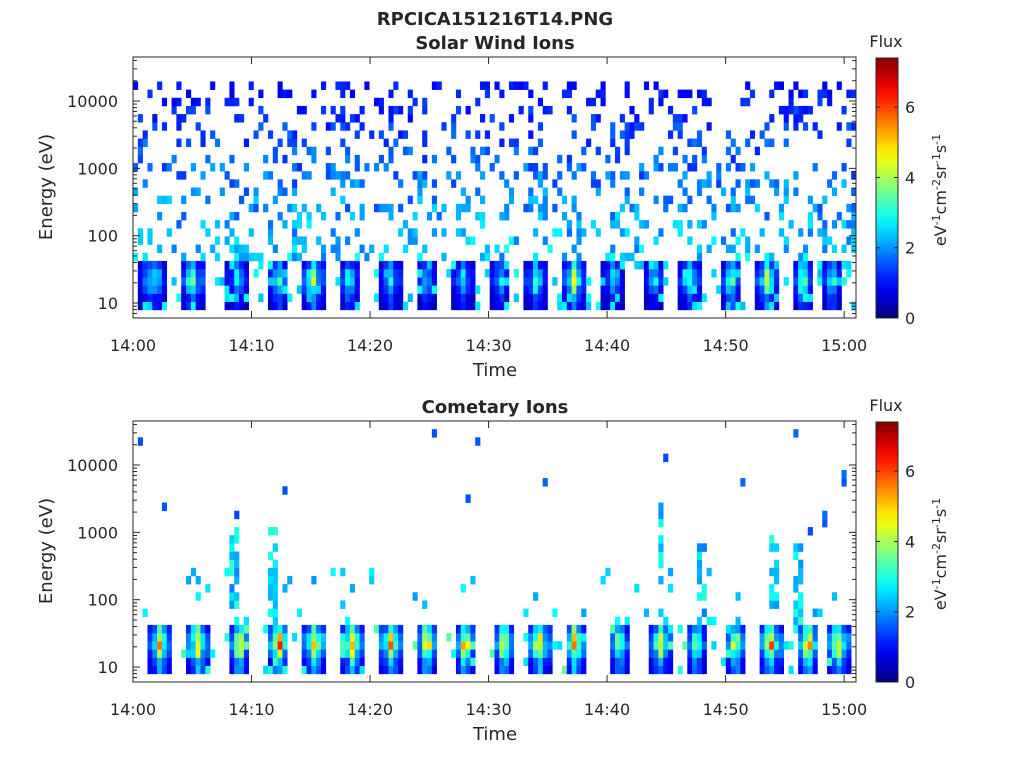 Image resolution: width=1024 pixels, height=768 pixels. I want to click on y-tick-label: 100, so click(102, 236).